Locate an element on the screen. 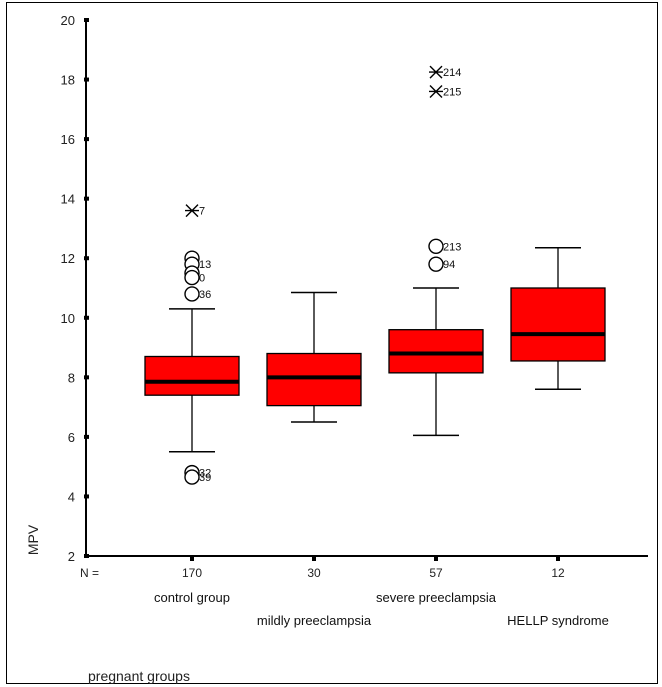  outlier-label-control-group-5: 36 is located at coordinates (205, 295).